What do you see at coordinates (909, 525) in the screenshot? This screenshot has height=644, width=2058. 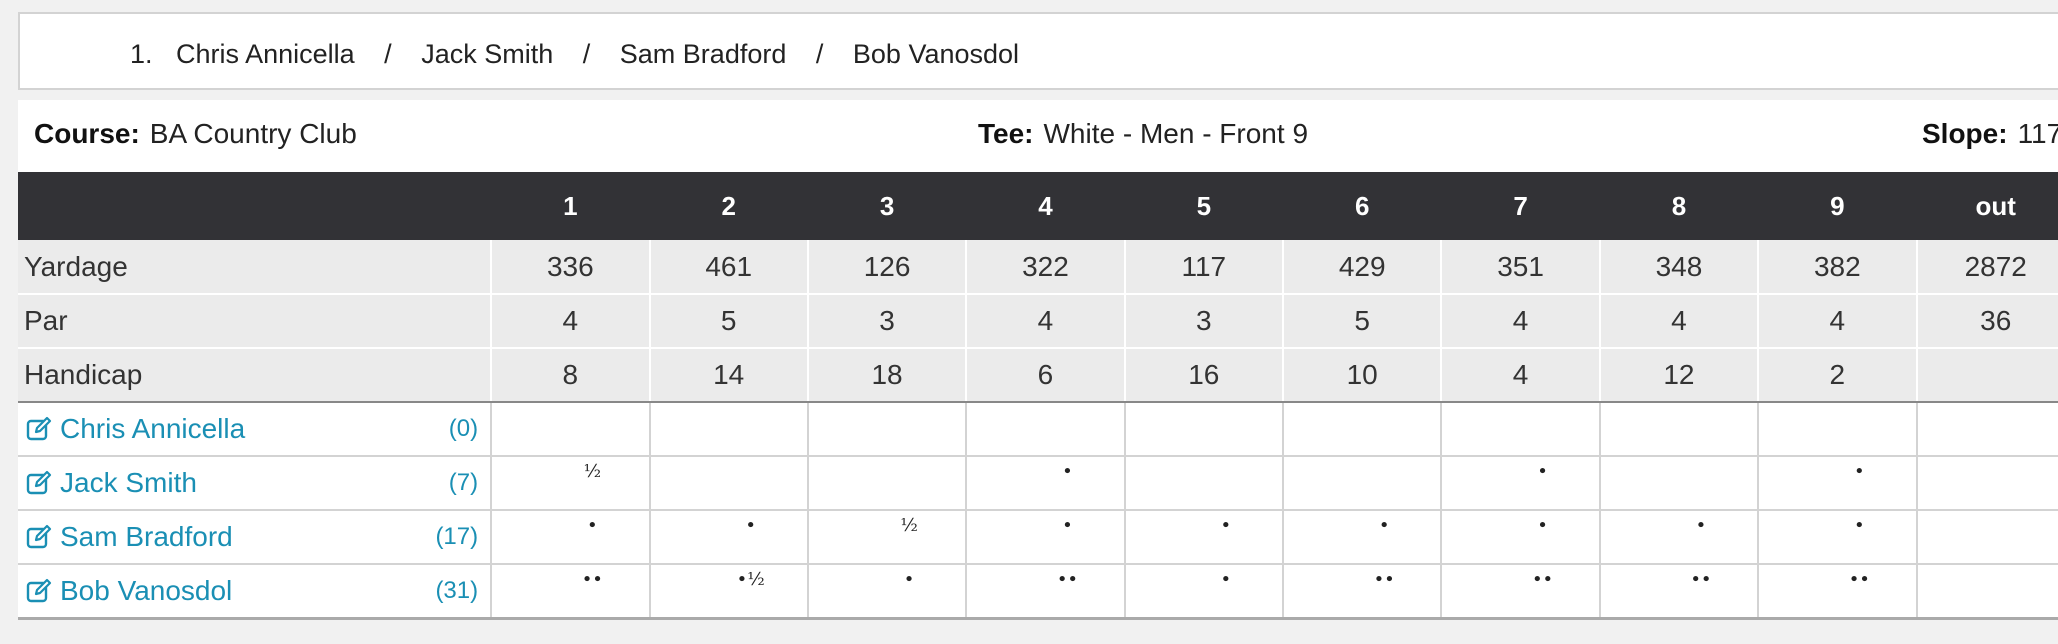 I see `stroke-indicator: ½` at bounding box center [909, 525].